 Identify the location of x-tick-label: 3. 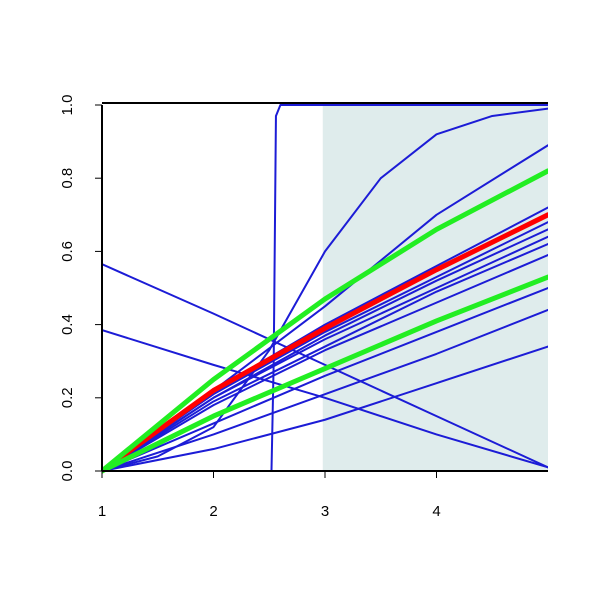
(325, 511).